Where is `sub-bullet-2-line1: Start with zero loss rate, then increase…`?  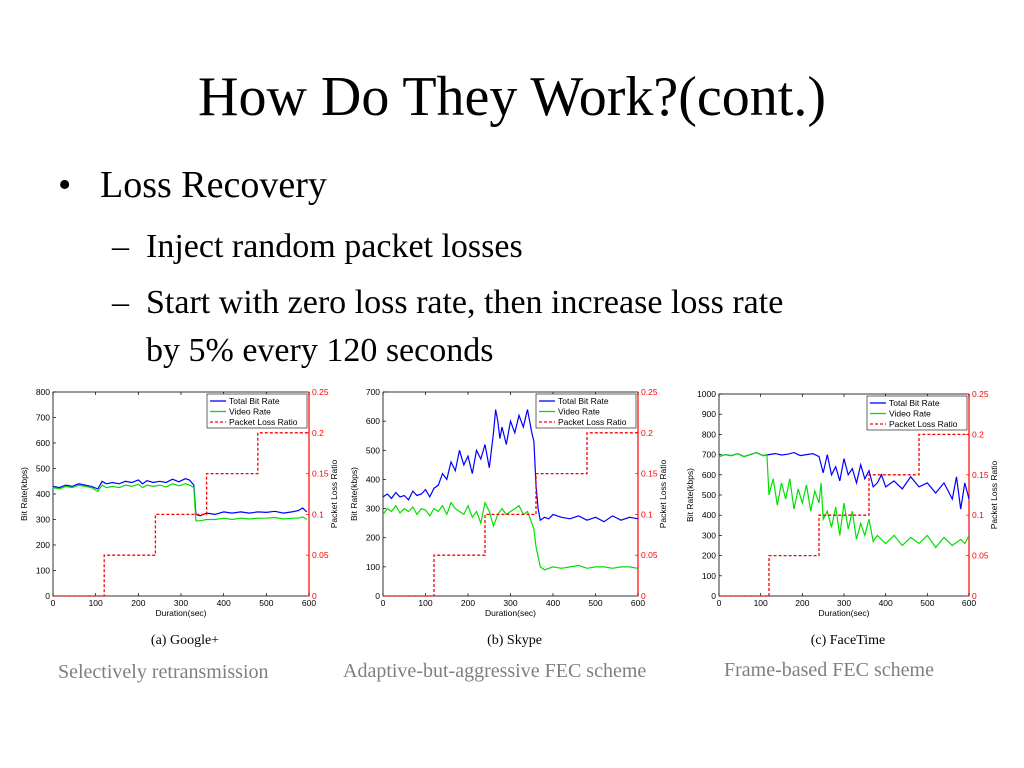 sub-bullet-2-line1: Start with zero loss rate, then increase… is located at coordinates (465, 302).